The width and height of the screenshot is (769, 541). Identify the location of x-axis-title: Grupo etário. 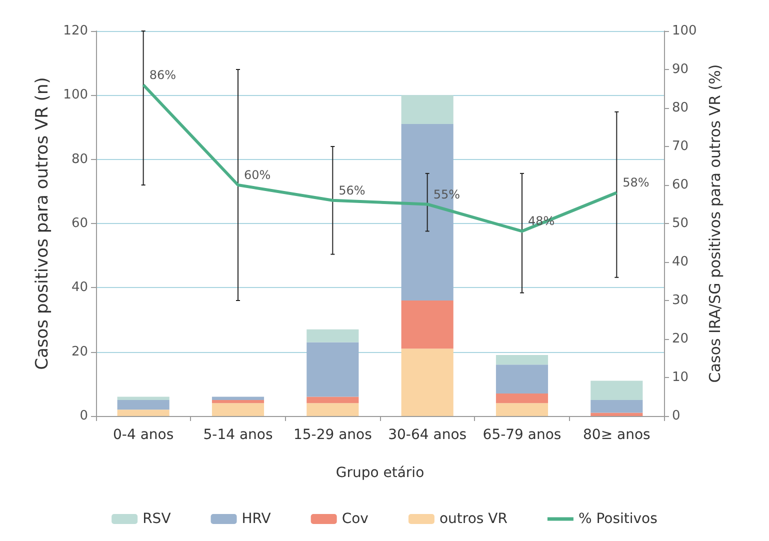
(380, 473).